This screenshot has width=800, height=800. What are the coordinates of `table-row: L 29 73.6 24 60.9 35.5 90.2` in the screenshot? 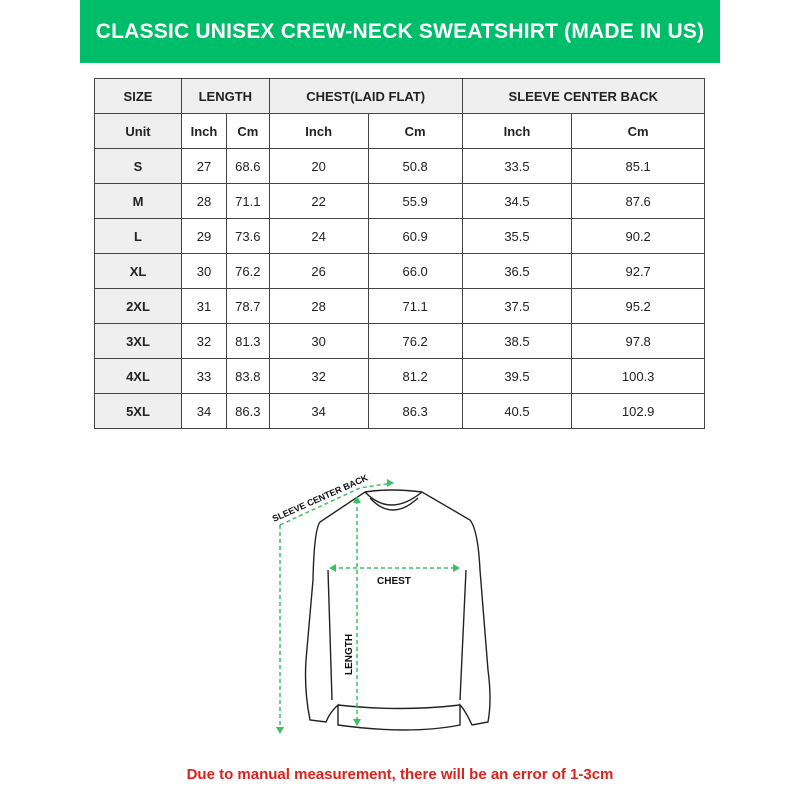 It's located at (399, 236).